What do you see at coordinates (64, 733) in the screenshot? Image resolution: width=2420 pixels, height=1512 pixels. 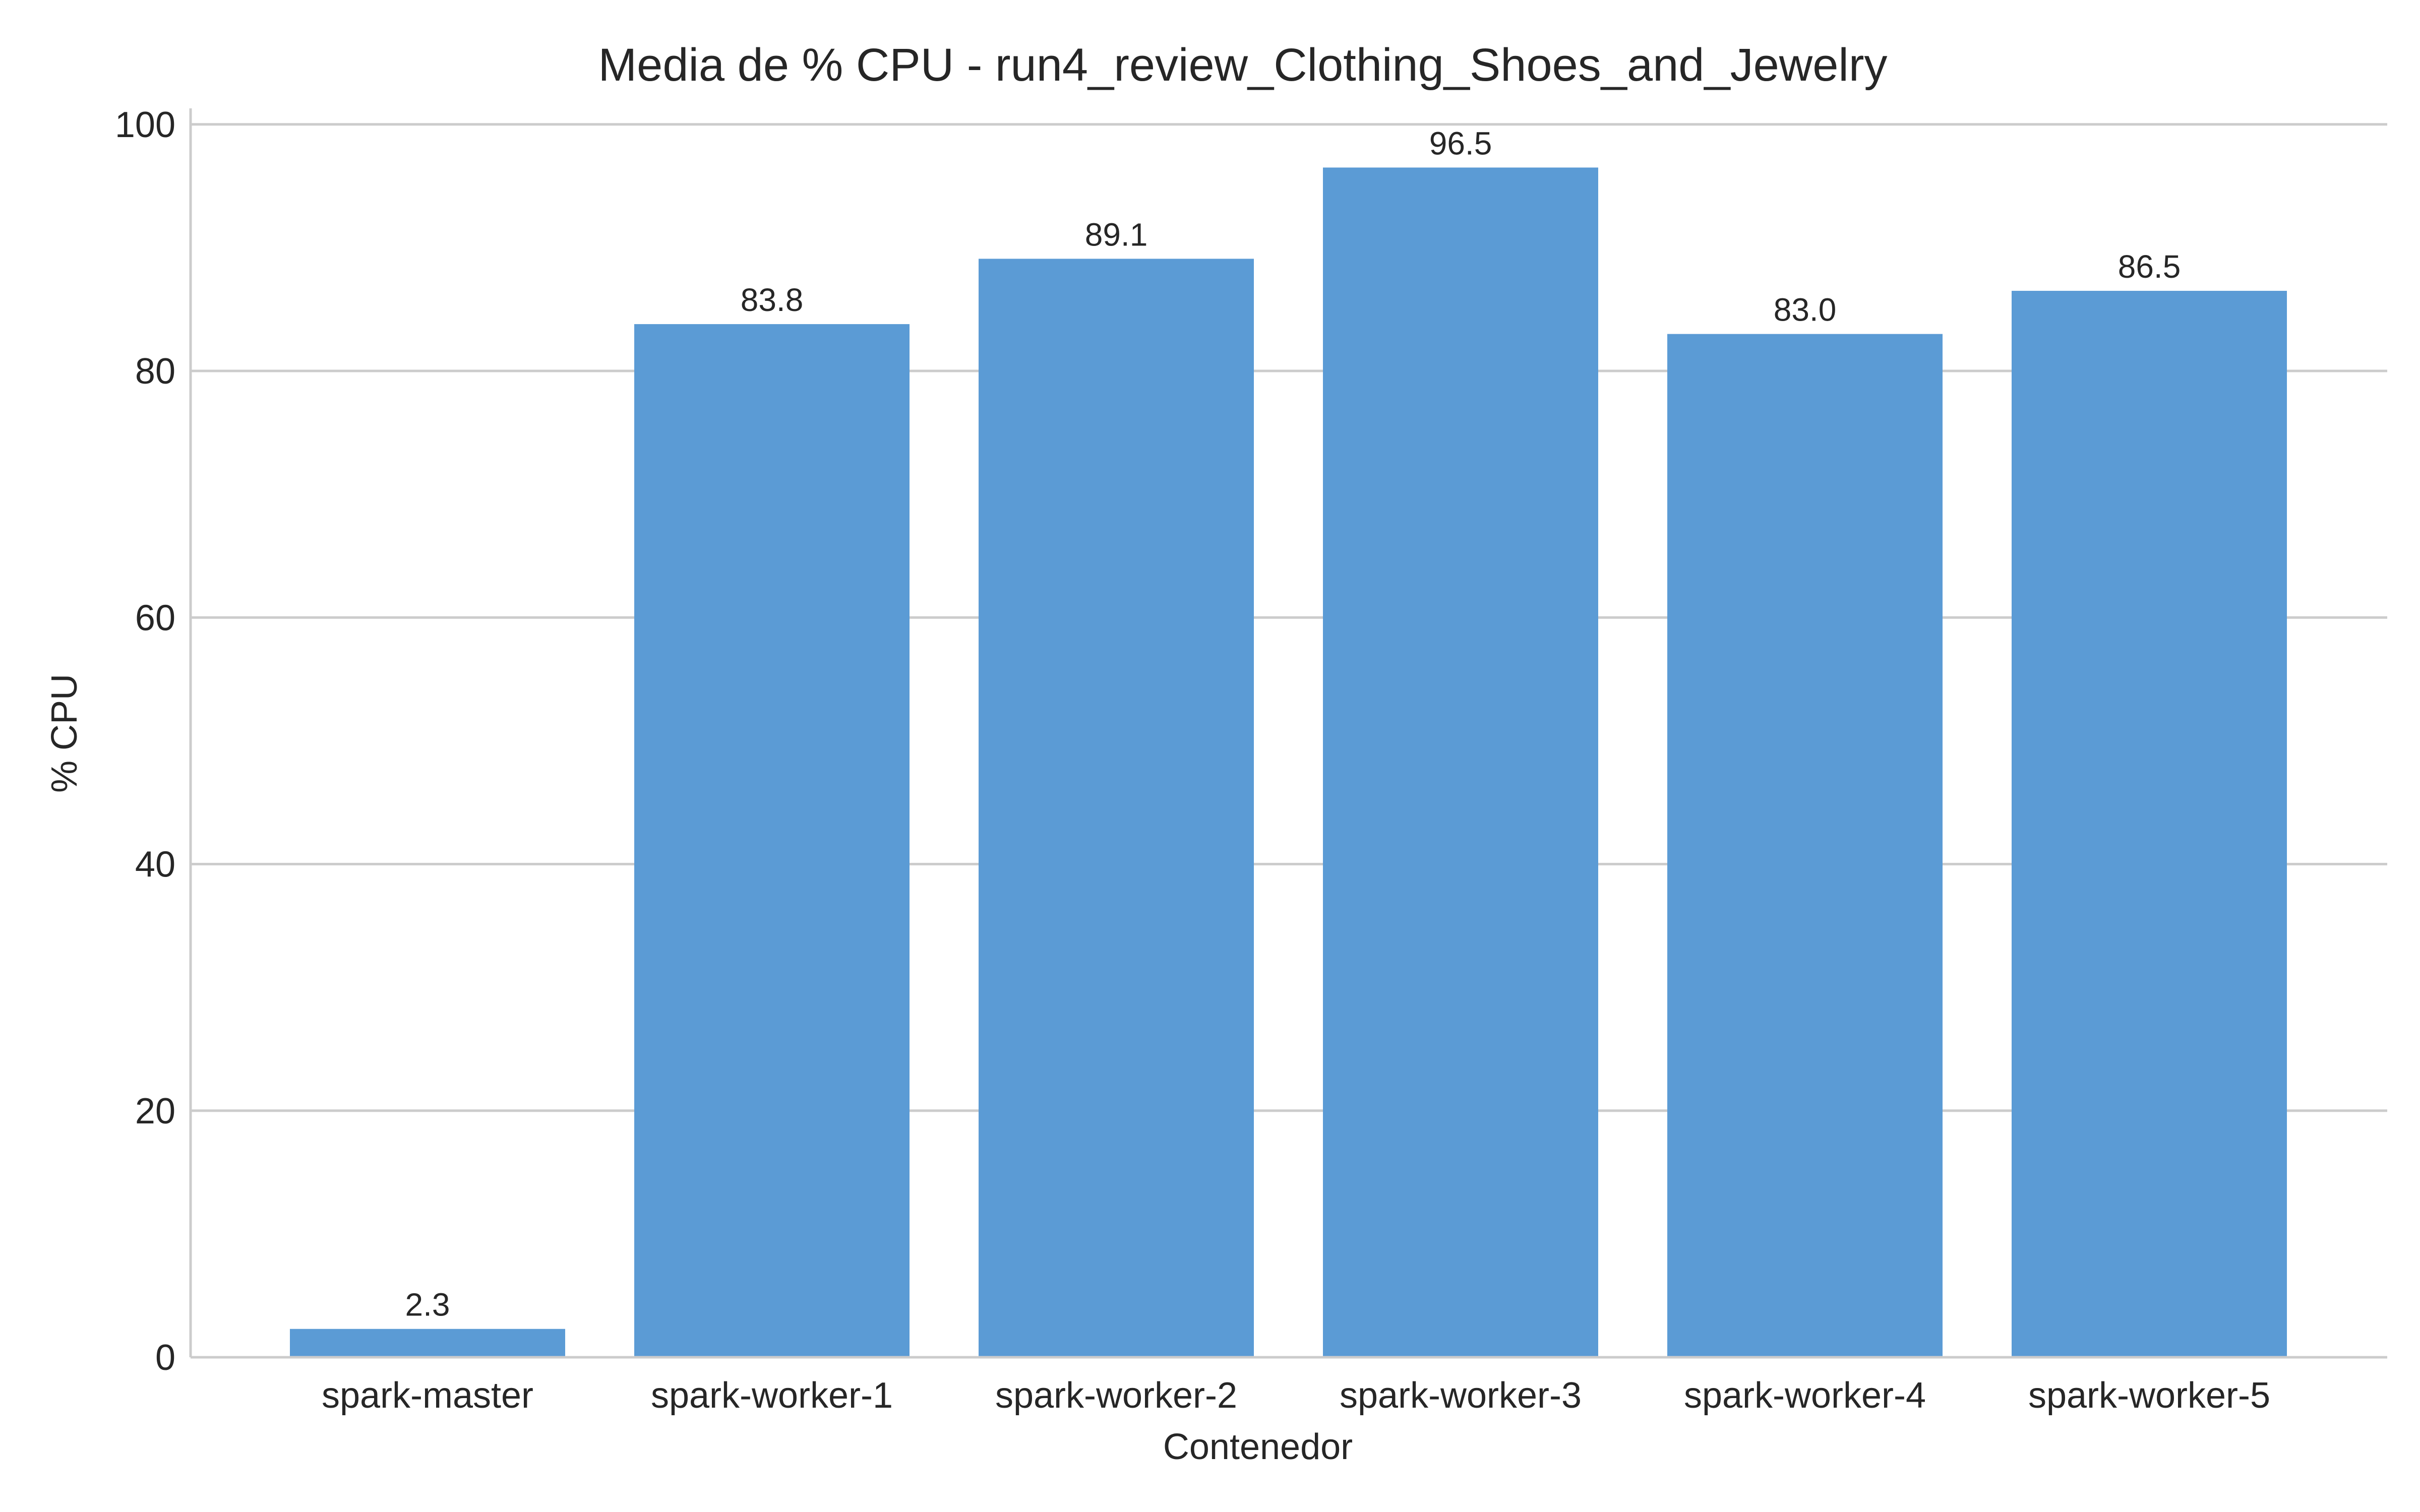 I see `y-axis-label: % CPU` at bounding box center [64, 733].